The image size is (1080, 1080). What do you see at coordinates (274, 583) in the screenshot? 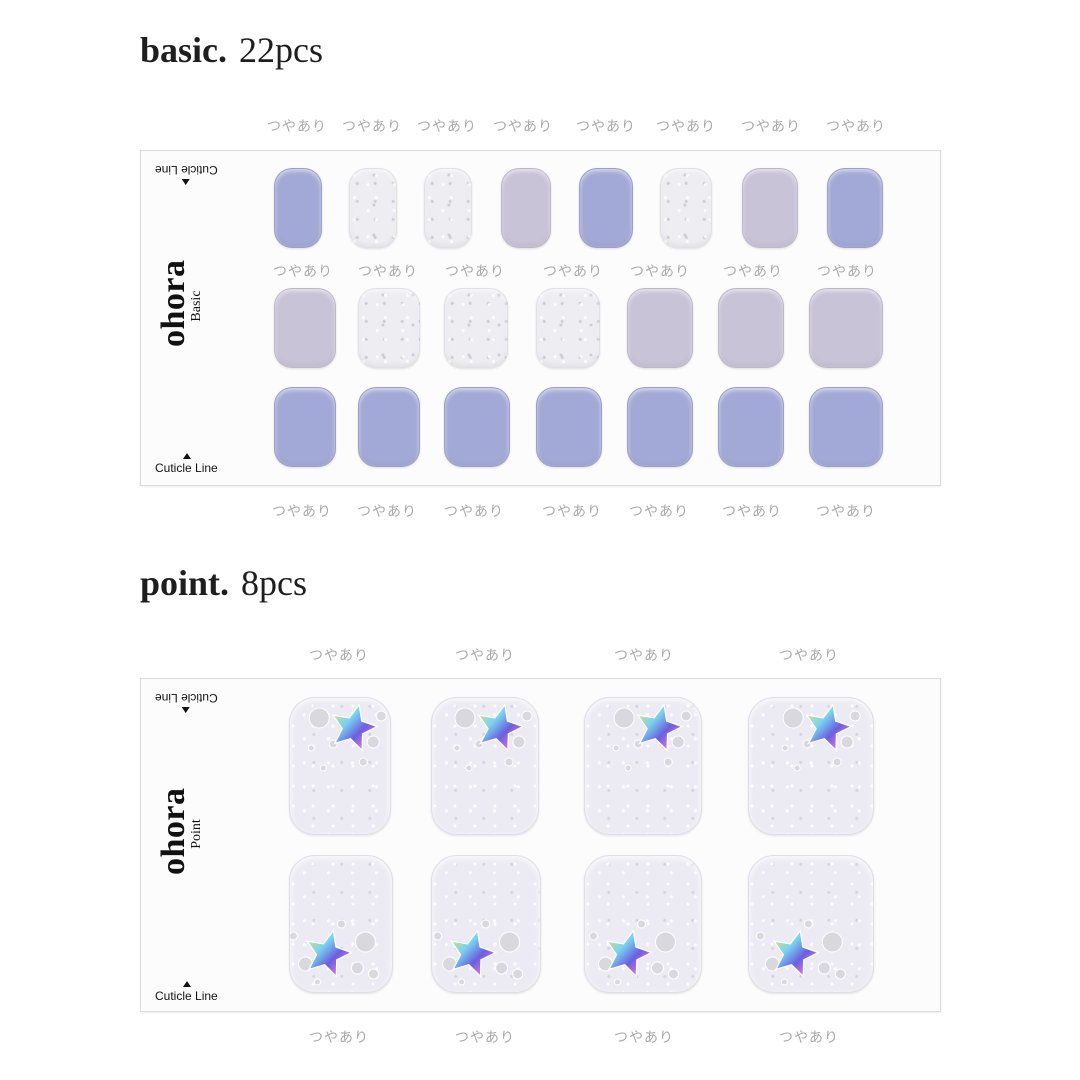
I see `point-piece-count: 8pcs` at bounding box center [274, 583].